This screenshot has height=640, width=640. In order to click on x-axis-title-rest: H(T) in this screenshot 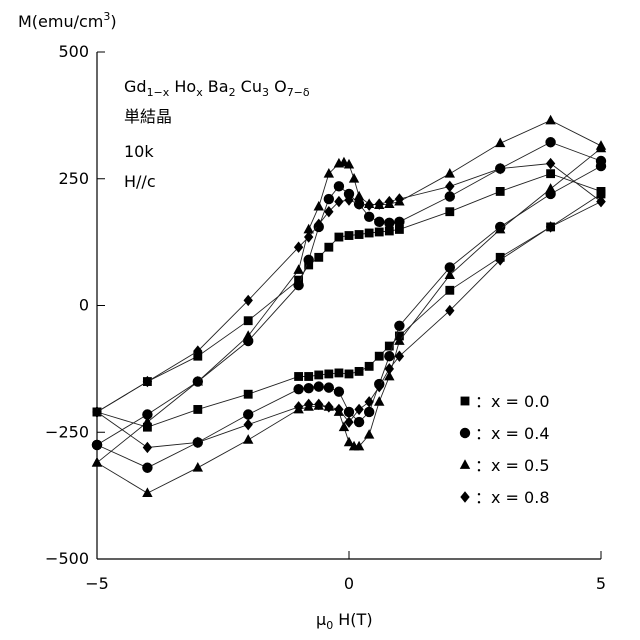, I will do `click(352, 619)`.